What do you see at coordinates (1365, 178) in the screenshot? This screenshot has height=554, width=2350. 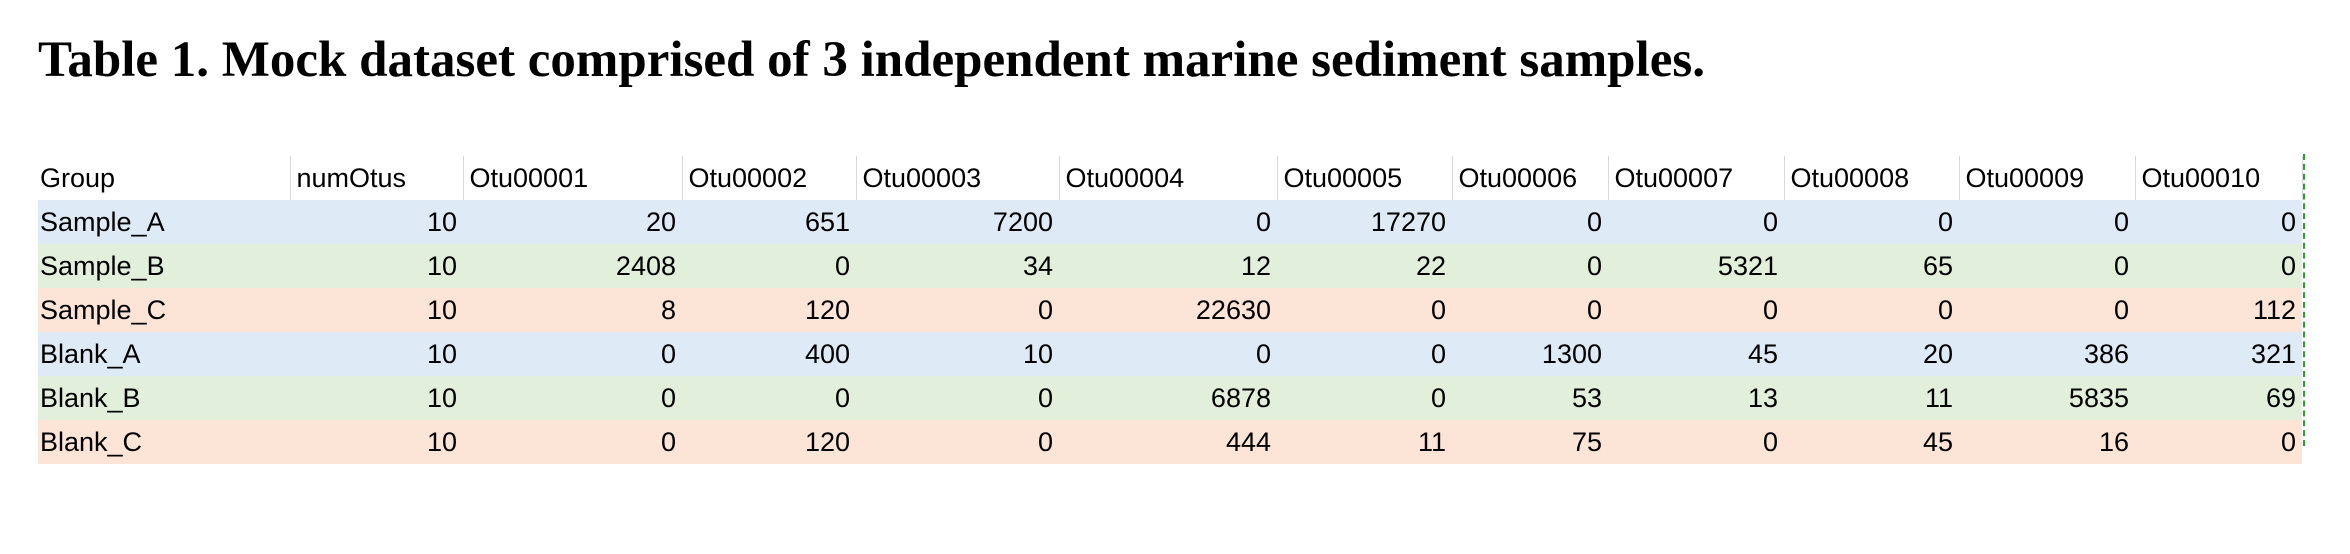 I see `column-header-otu00005: Otu00005` at bounding box center [1365, 178].